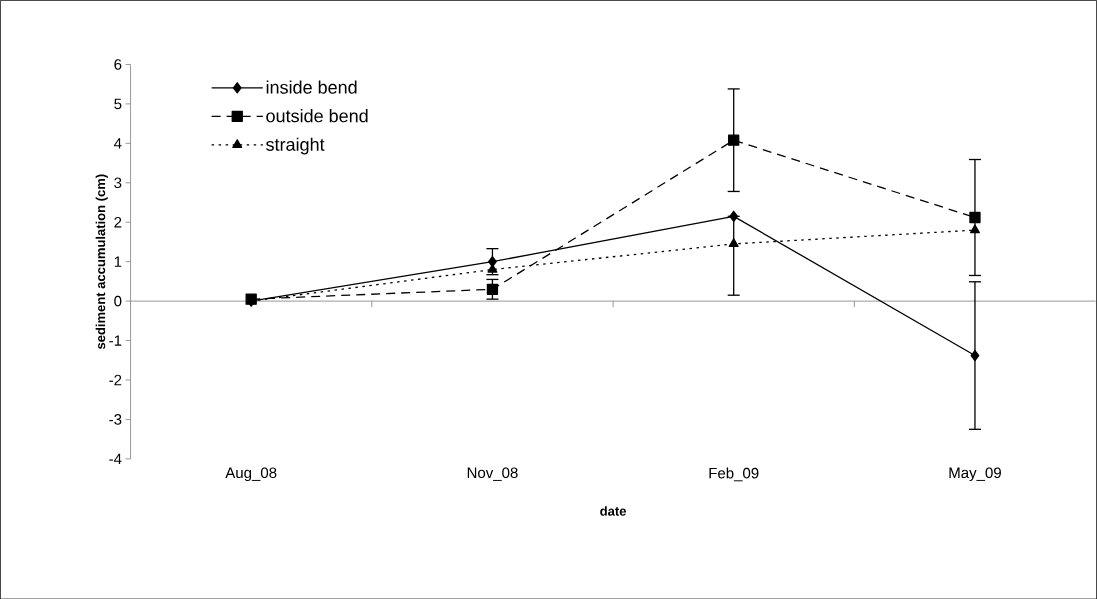  Describe the element at coordinates (118, 143) in the screenshot. I see `y-tick-label: 4` at that location.